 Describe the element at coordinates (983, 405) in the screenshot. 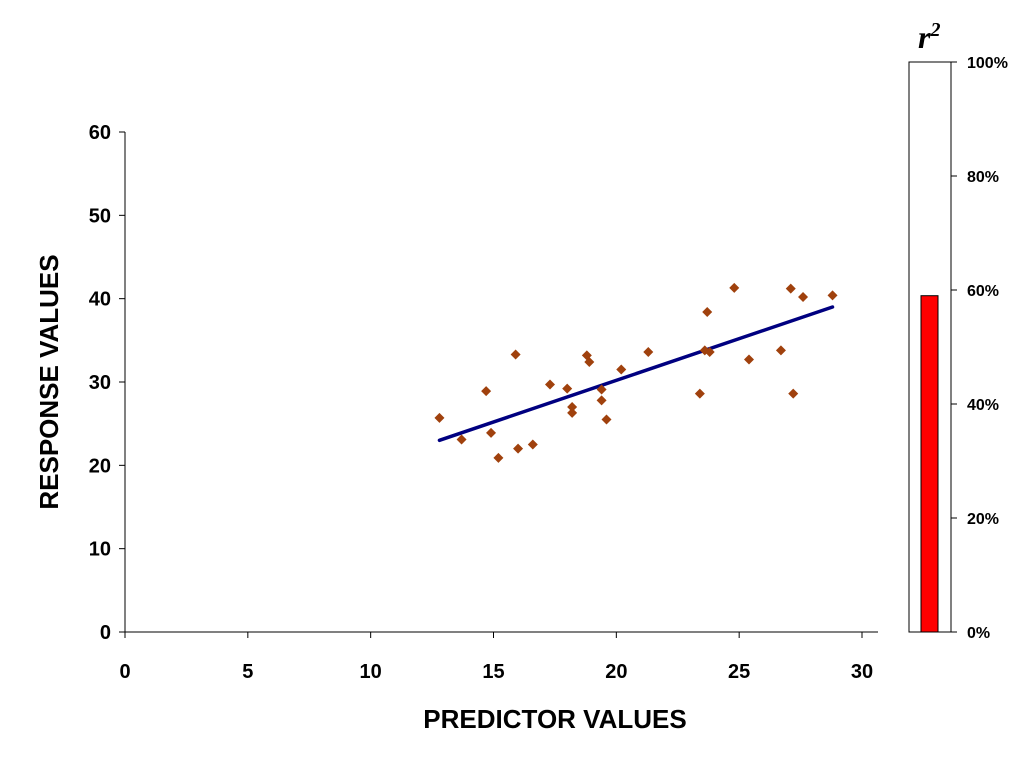

I see `gauge-tick-label: 40%` at that location.